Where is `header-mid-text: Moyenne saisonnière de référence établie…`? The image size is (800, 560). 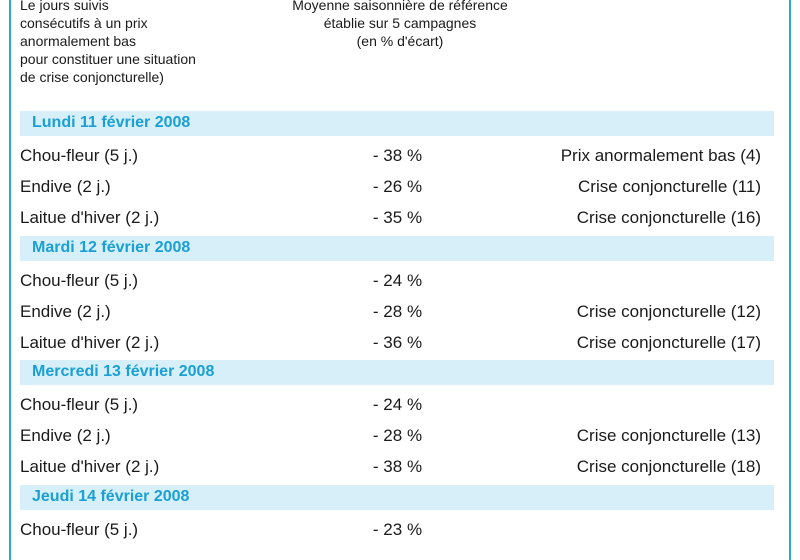 header-mid-text: Moyenne saisonnière de référence établie… is located at coordinates (400, 25).